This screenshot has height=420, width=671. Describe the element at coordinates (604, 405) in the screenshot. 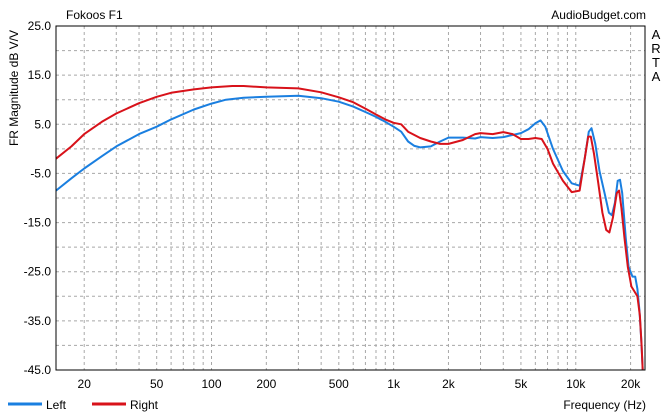

I see `x-axis-label: Frequency (Hz)` at that location.